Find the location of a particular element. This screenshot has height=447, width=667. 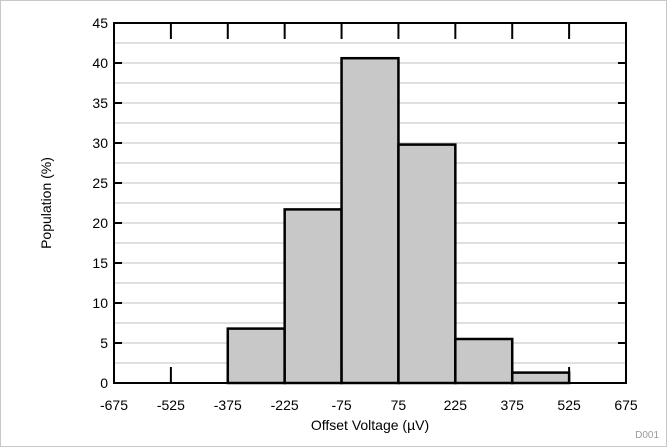

figure-id-label: D001 is located at coordinates (647, 435).